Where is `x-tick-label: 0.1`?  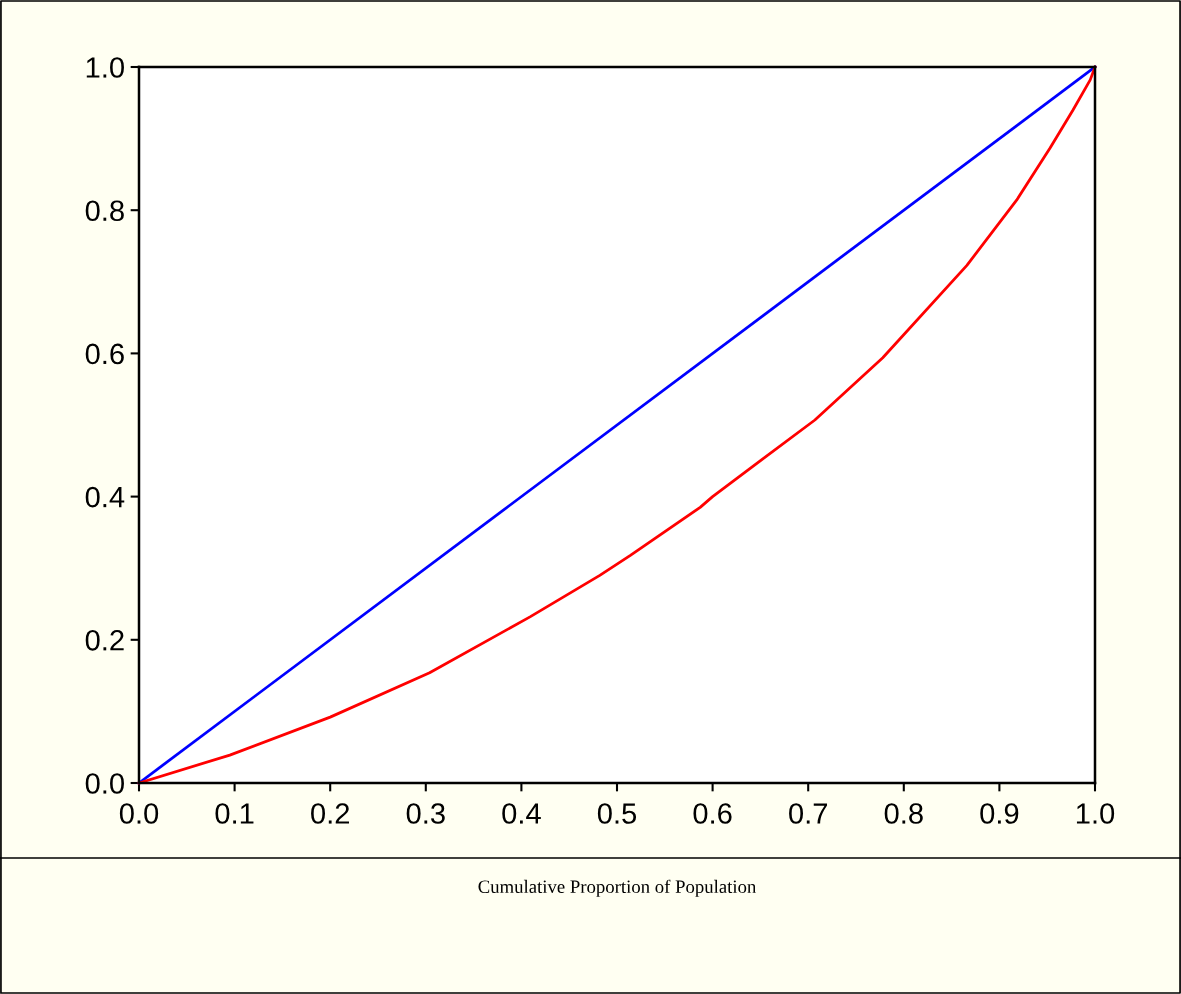
x-tick-label: 0.1 is located at coordinates (234, 813).